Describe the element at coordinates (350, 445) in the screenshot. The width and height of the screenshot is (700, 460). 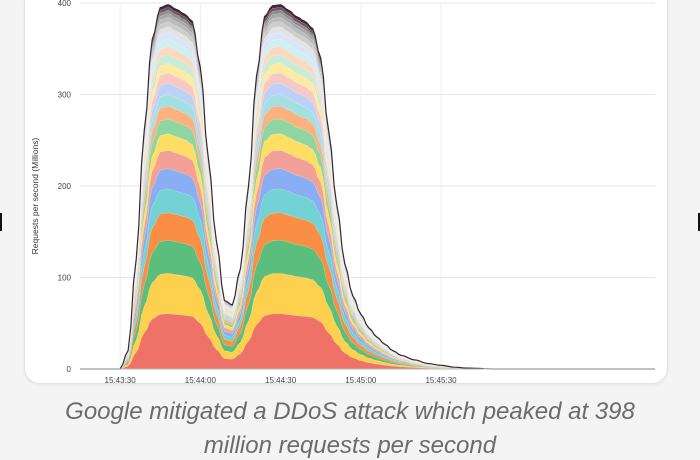
I see `chart-caption-line-2: million requests per second` at that location.